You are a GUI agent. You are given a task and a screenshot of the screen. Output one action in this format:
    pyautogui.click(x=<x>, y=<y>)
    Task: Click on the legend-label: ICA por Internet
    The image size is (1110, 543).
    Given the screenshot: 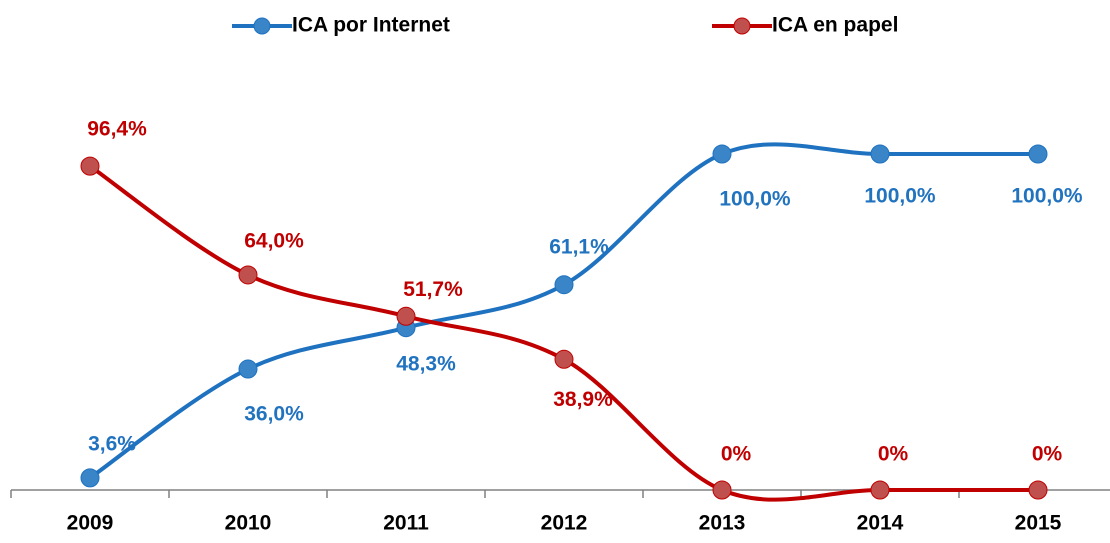 What is the action you would take?
    pyautogui.click(x=371, y=25)
    